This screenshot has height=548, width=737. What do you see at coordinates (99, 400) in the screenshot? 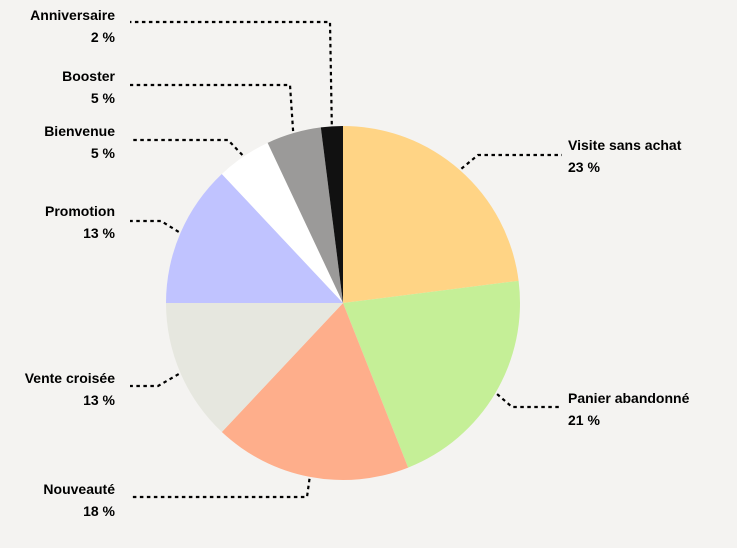
I see `slice-value-3: 13 %` at bounding box center [99, 400].